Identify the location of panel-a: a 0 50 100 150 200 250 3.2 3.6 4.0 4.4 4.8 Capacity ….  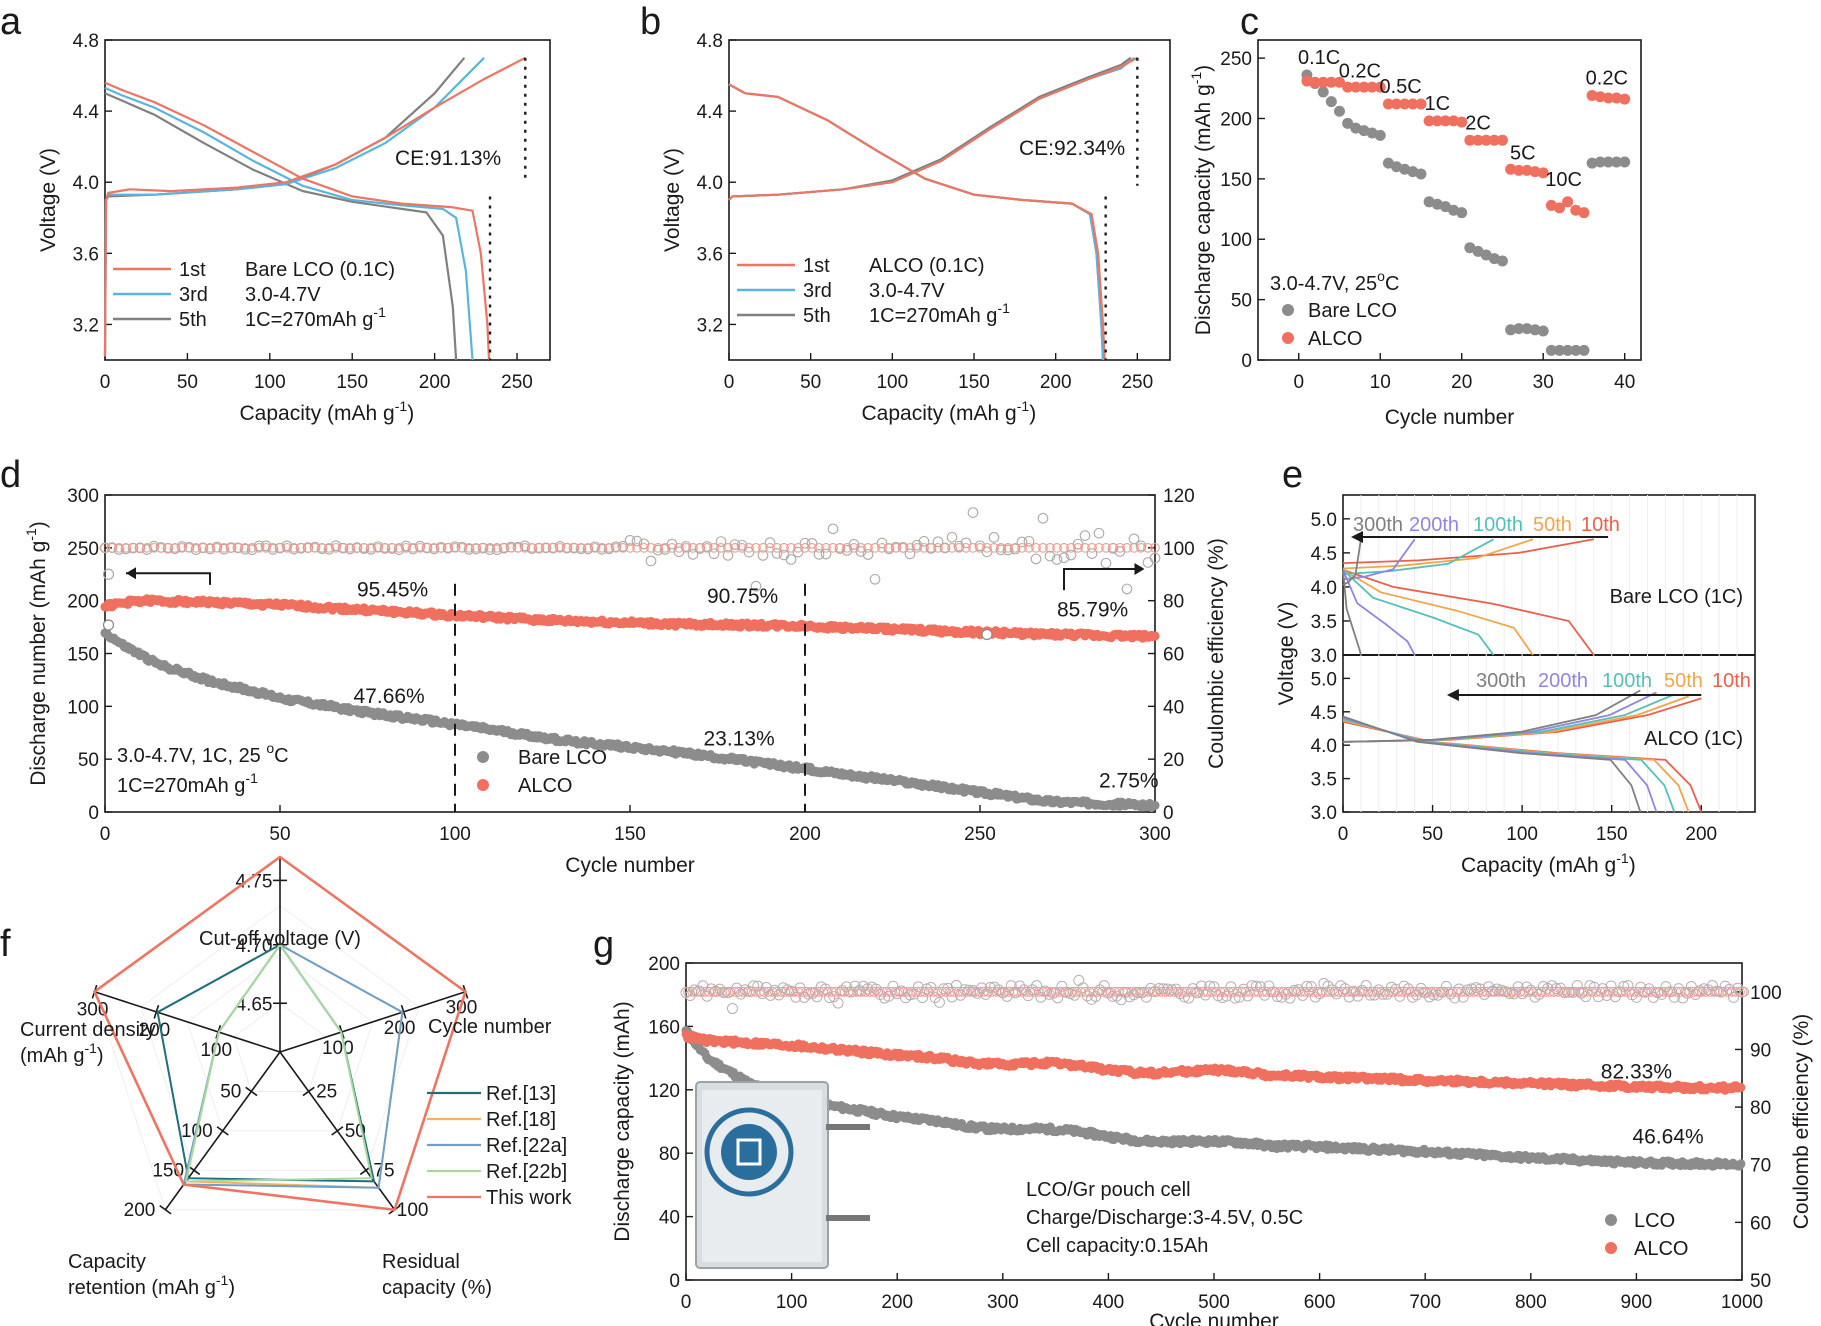
(275, 213).